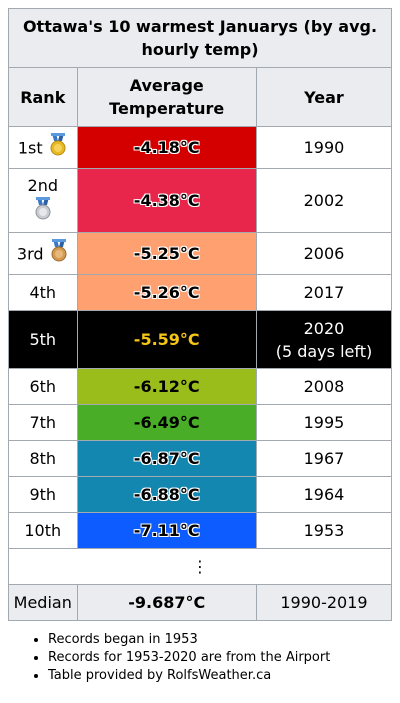 The height and width of the screenshot is (703, 400). I want to click on year-cell: 1953, so click(324, 530).